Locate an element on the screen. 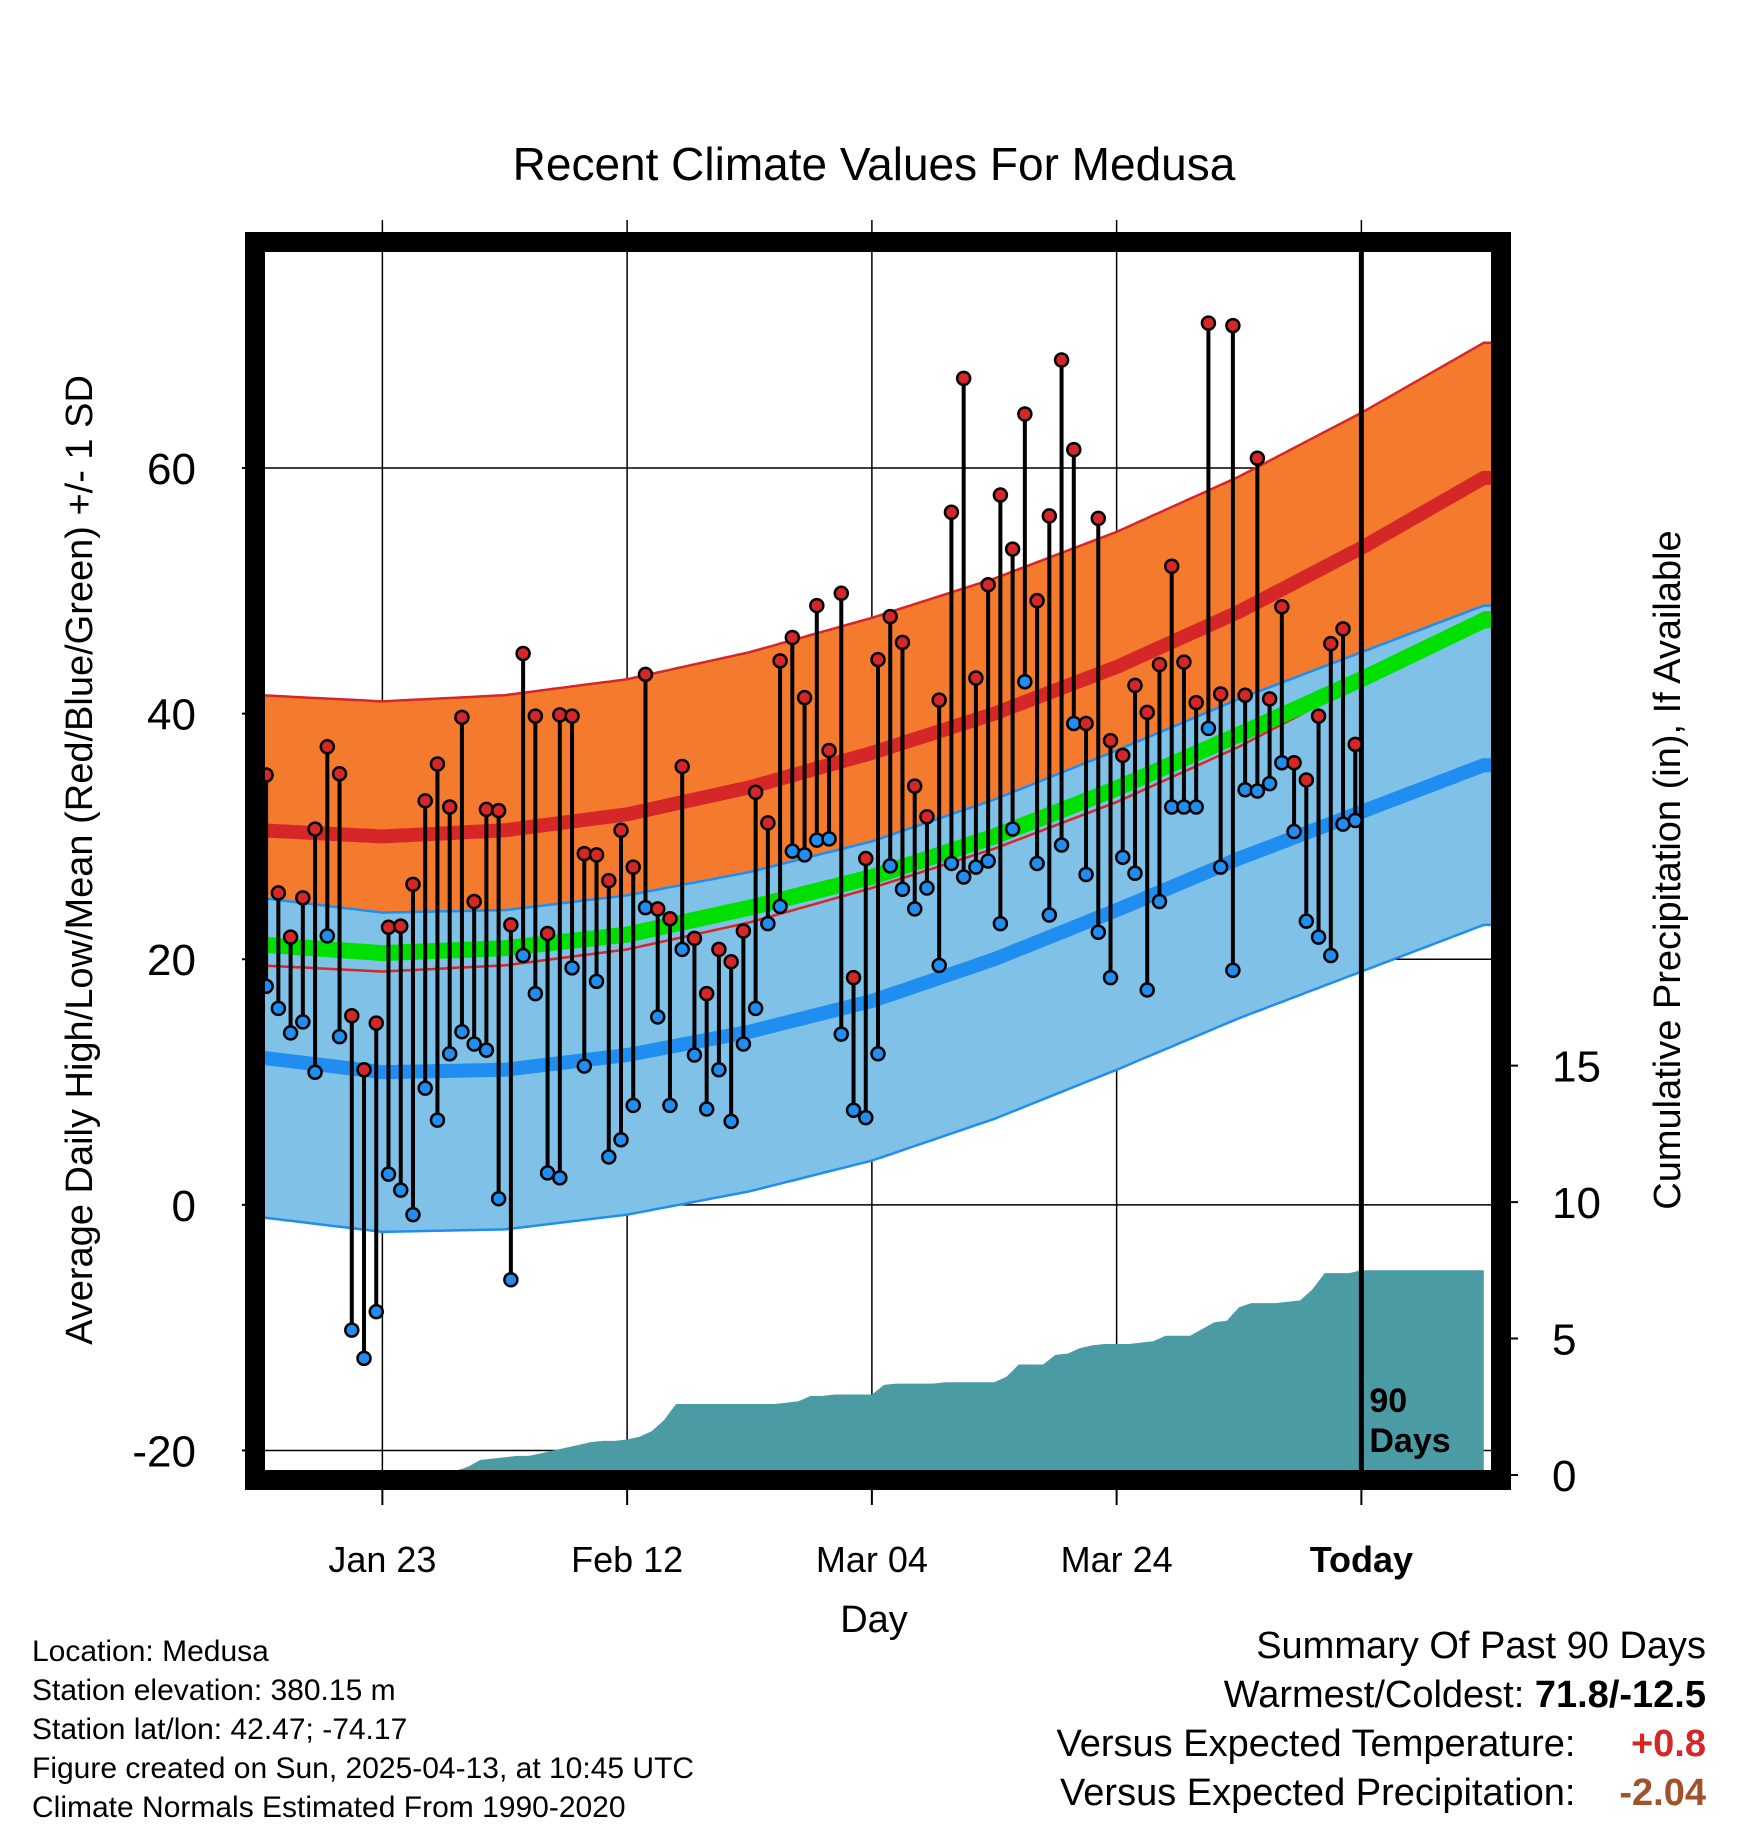  y2-tick-label: 15 is located at coordinates (1576, 1067).